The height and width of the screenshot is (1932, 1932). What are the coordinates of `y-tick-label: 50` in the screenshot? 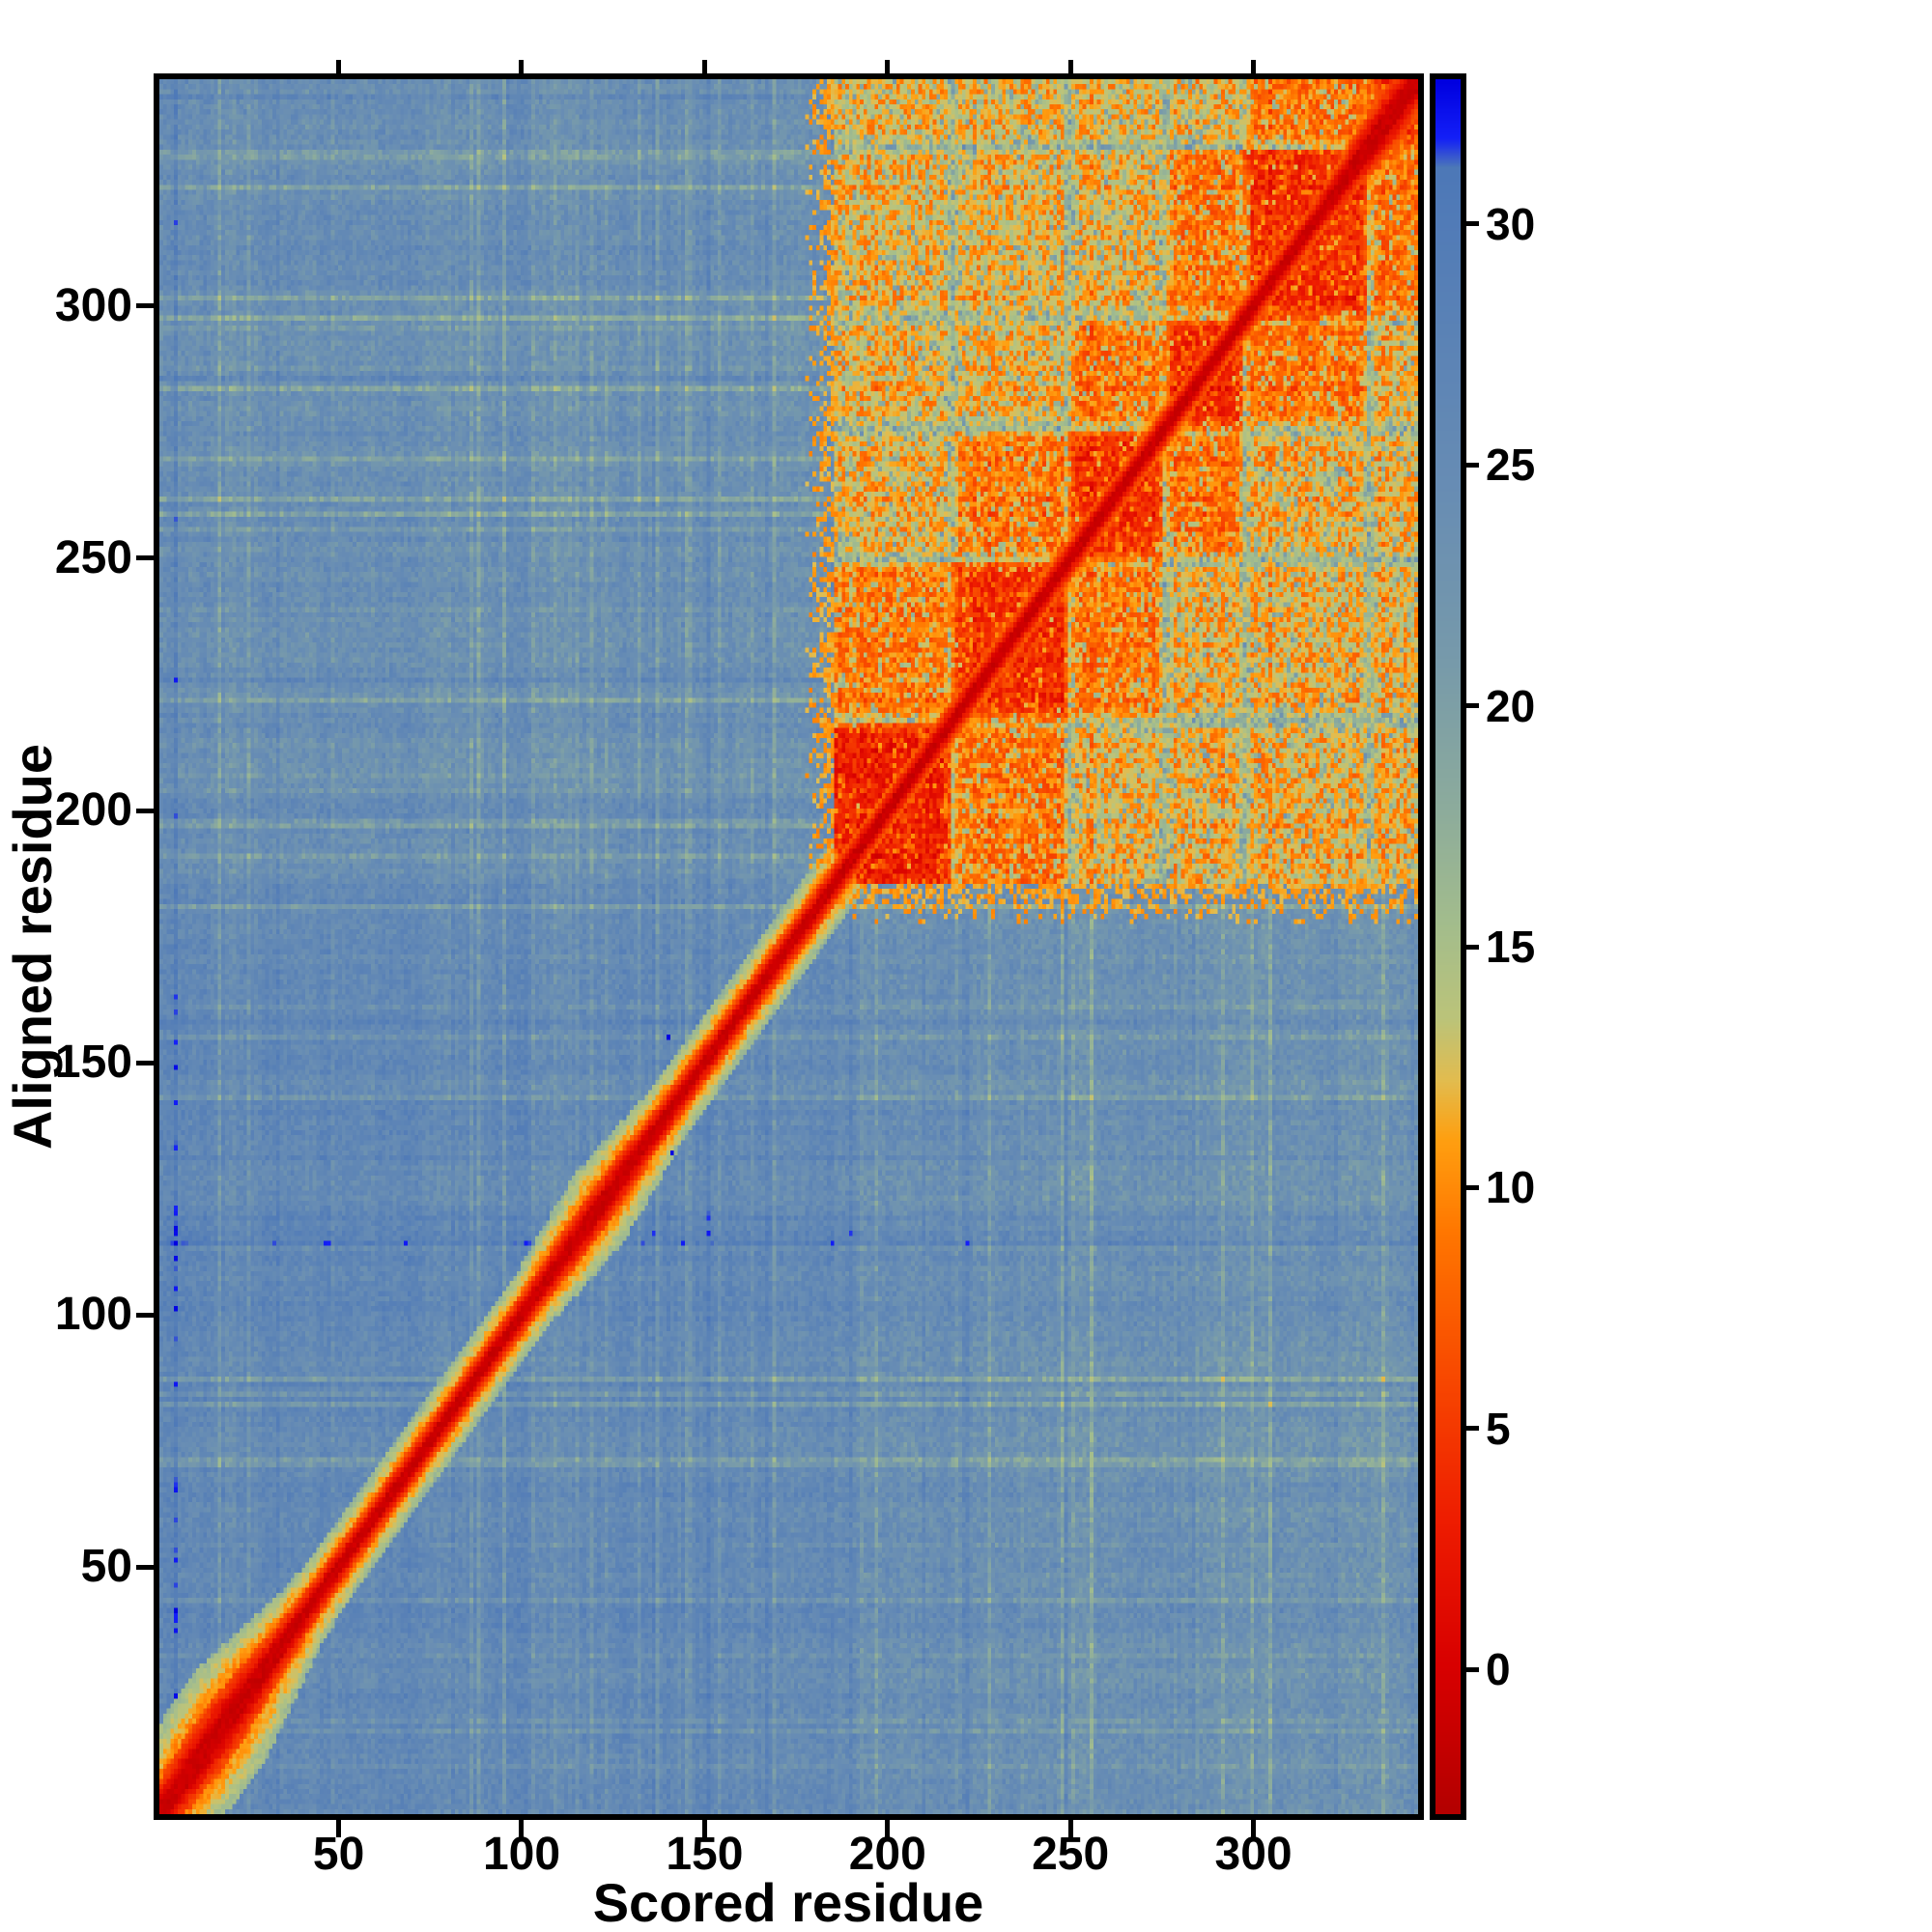 It's located at (106, 1567).